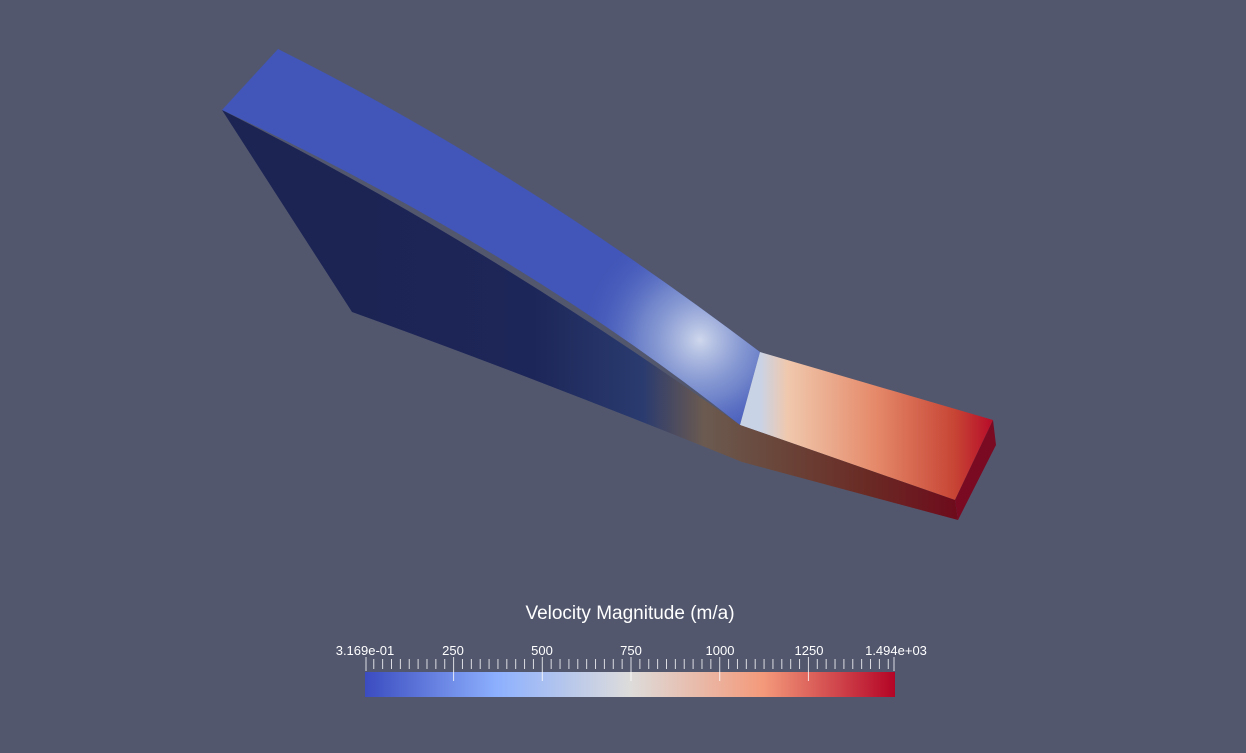 The width and height of the screenshot is (1246, 753). I want to click on glacier-end-face, so click(975, 470).